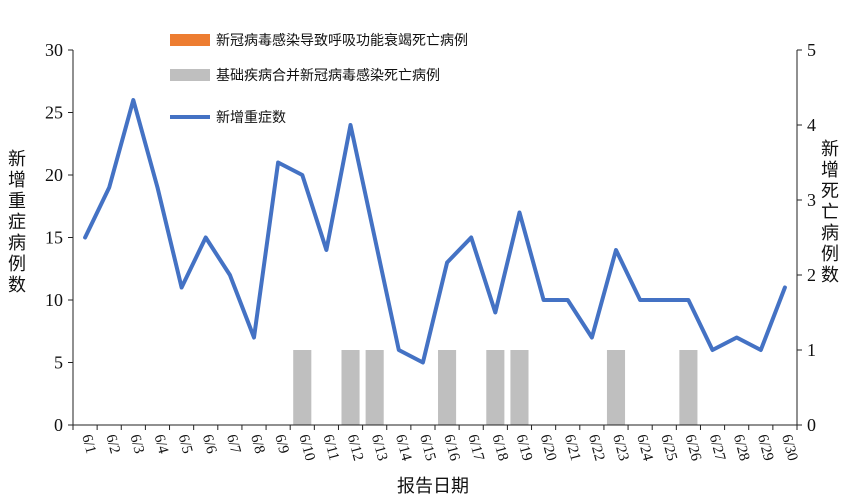  Describe the element at coordinates (717, 448) in the screenshot. I see `x-tick-label: 6/27` at that location.